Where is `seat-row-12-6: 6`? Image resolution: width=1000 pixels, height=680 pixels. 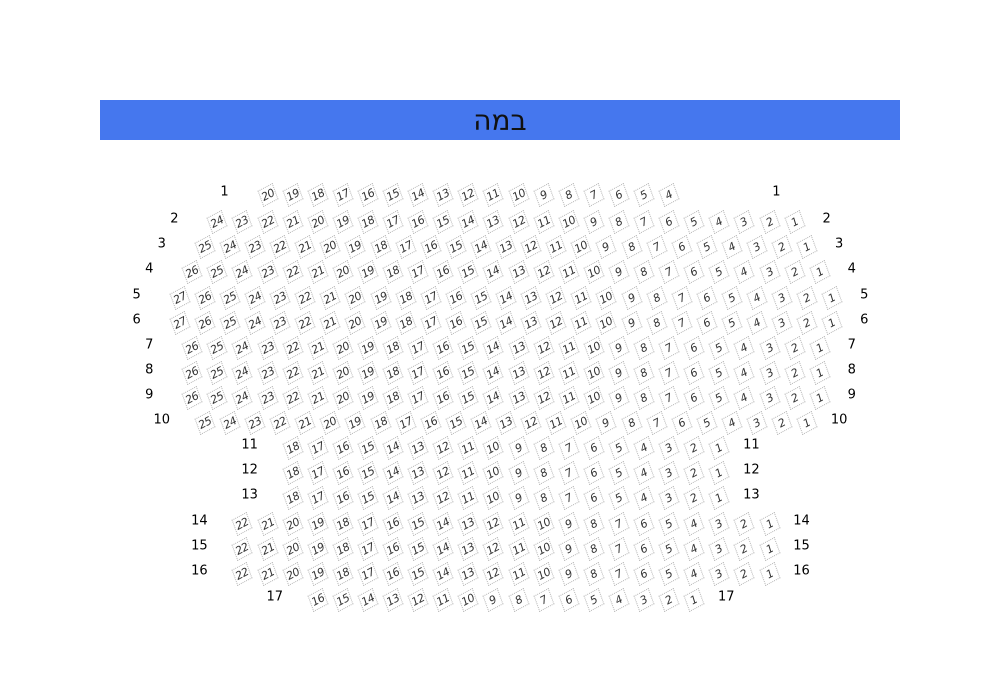
seat-row-12-6: 6 is located at coordinates (594, 473).